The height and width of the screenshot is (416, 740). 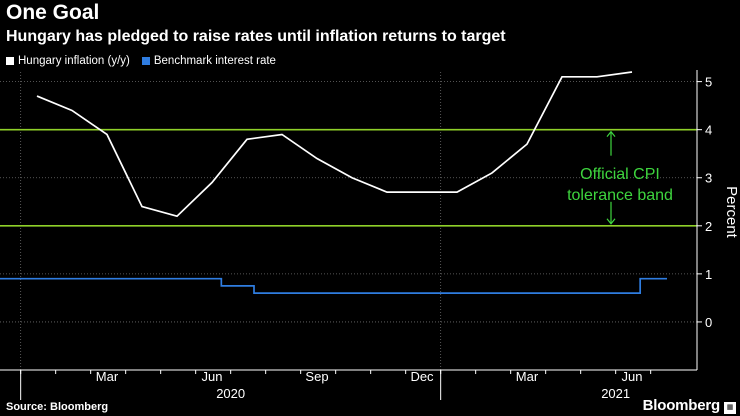 What do you see at coordinates (422, 376) in the screenshot?
I see `xtick-label: Dec` at bounding box center [422, 376].